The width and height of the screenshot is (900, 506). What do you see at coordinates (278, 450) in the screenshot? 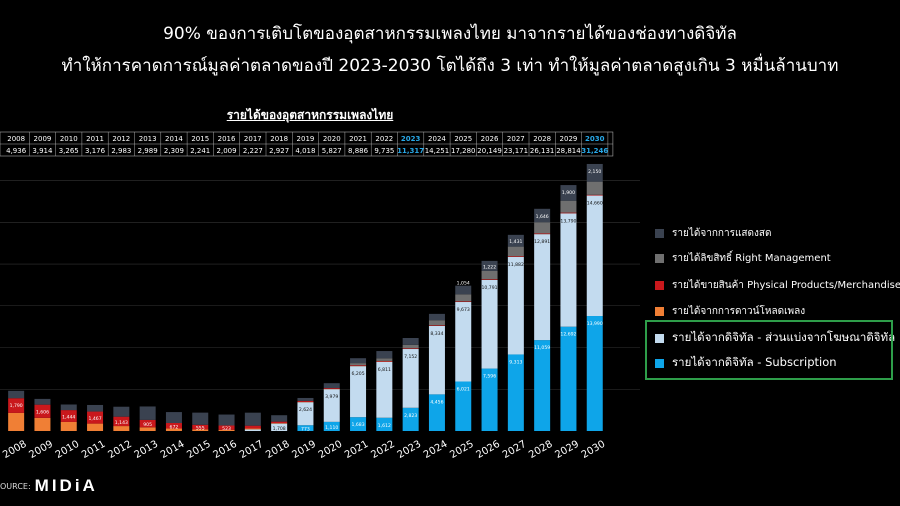
I see `x-tick-label: 2018` at bounding box center [278, 450].